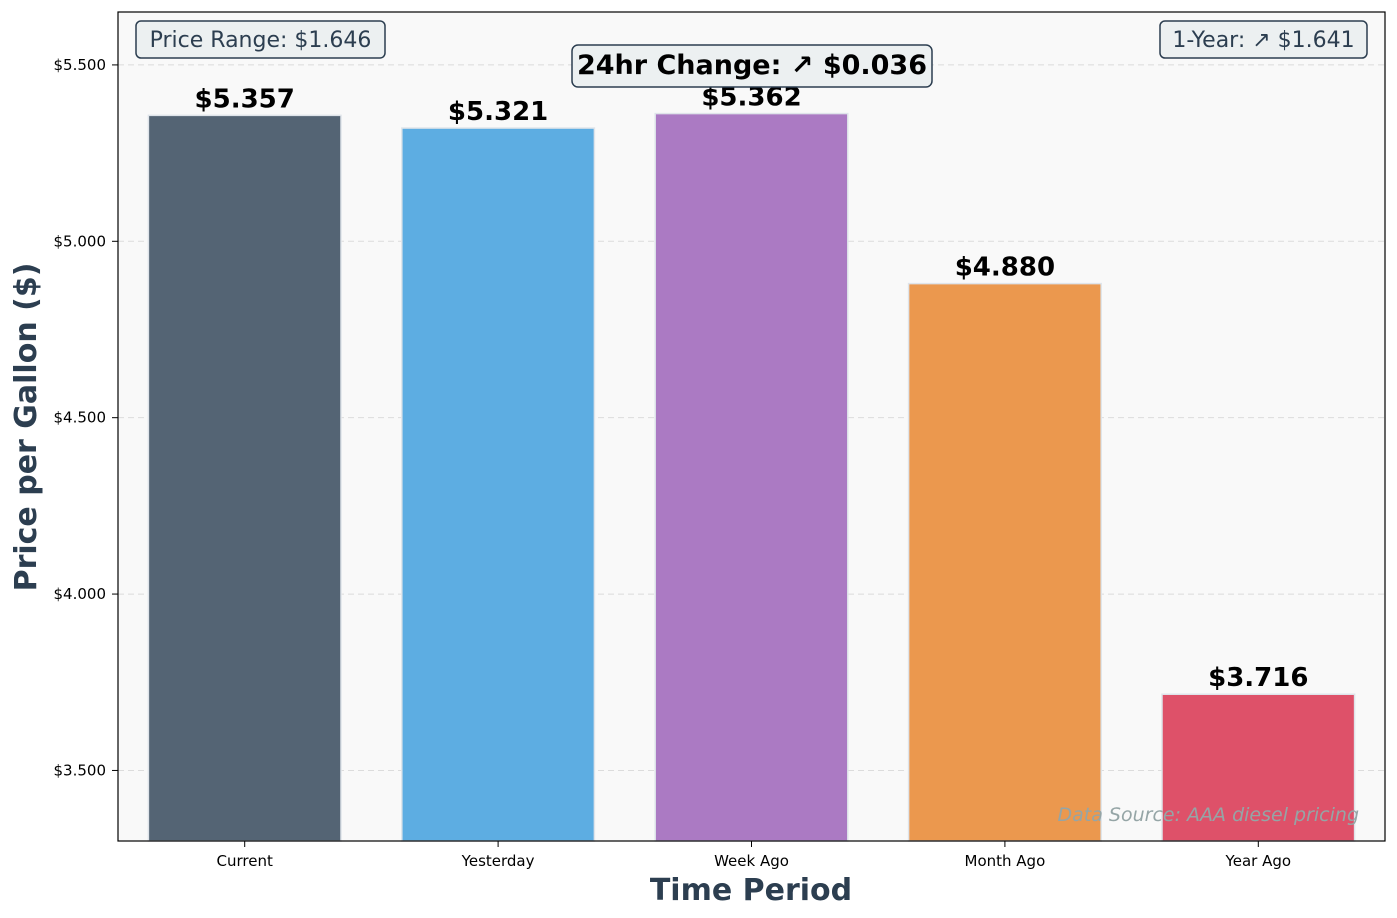 This screenshot has width=1397, height=918. I want to click on x-axis-title: Time Period, so click(751, 890).